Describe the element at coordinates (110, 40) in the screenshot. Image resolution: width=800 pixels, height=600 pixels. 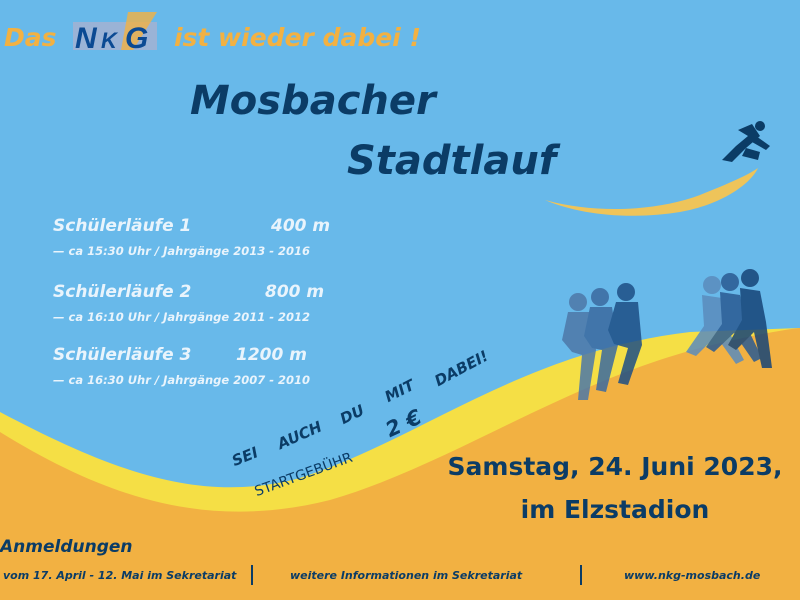
I see `svg-text: K` at that location.